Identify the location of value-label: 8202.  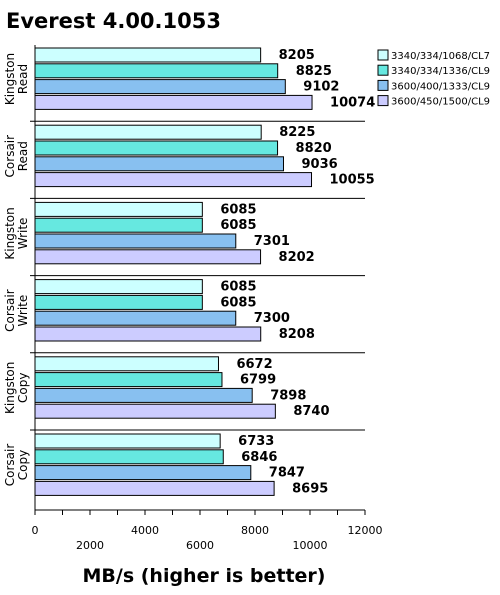
(297, 257).